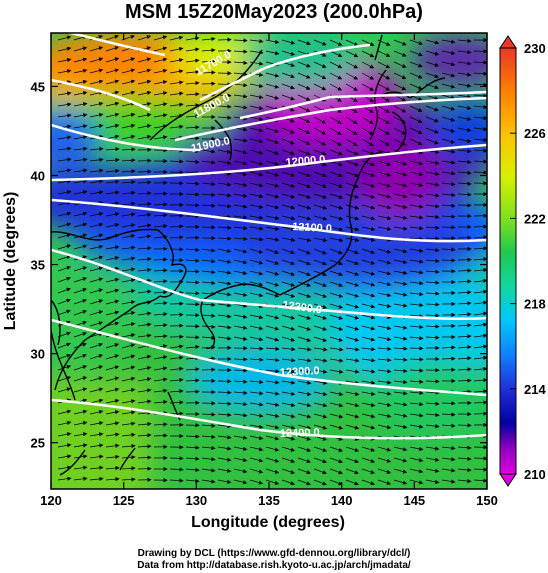 The width and height of the screenshot is (548, 573). I want to click on y-tick-label: 35, so click(38, 265).